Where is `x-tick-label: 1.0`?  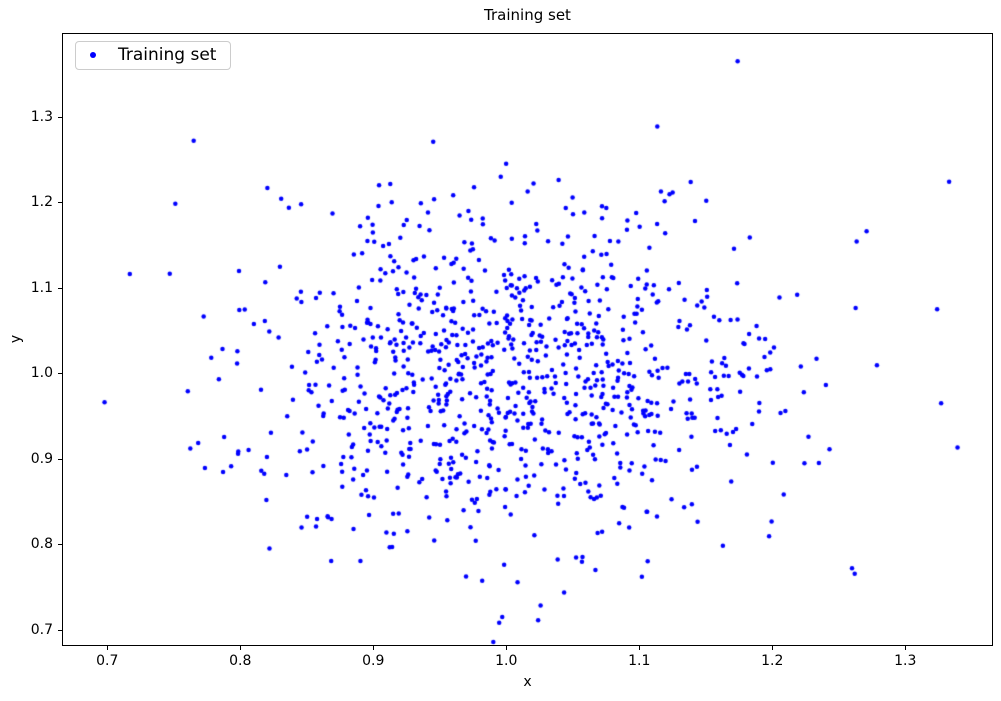 x-tick-label: 1.0 is located at coordinates (506, 661).